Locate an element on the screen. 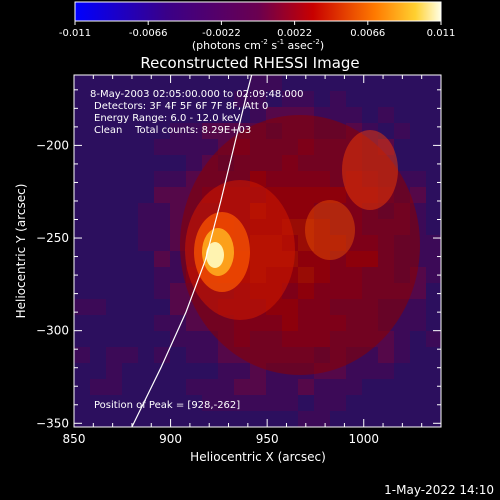 The width and height of the screenshot is (500, 500). colorbar-tick-label: -0.0022 is located at coordinates (221, 33).